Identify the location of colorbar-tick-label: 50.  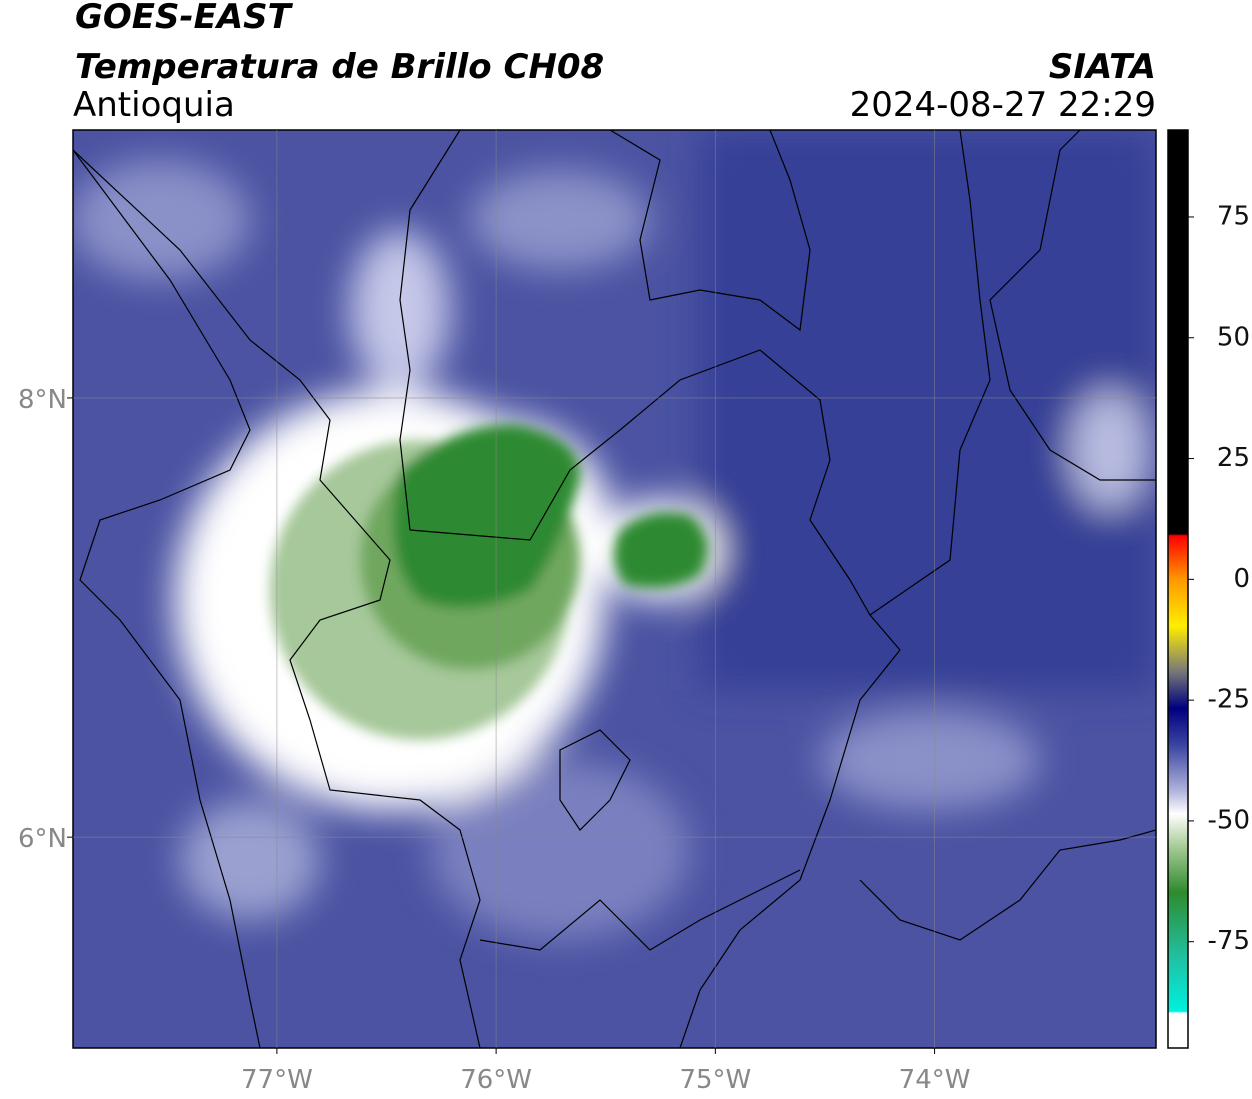
(1233, 337).